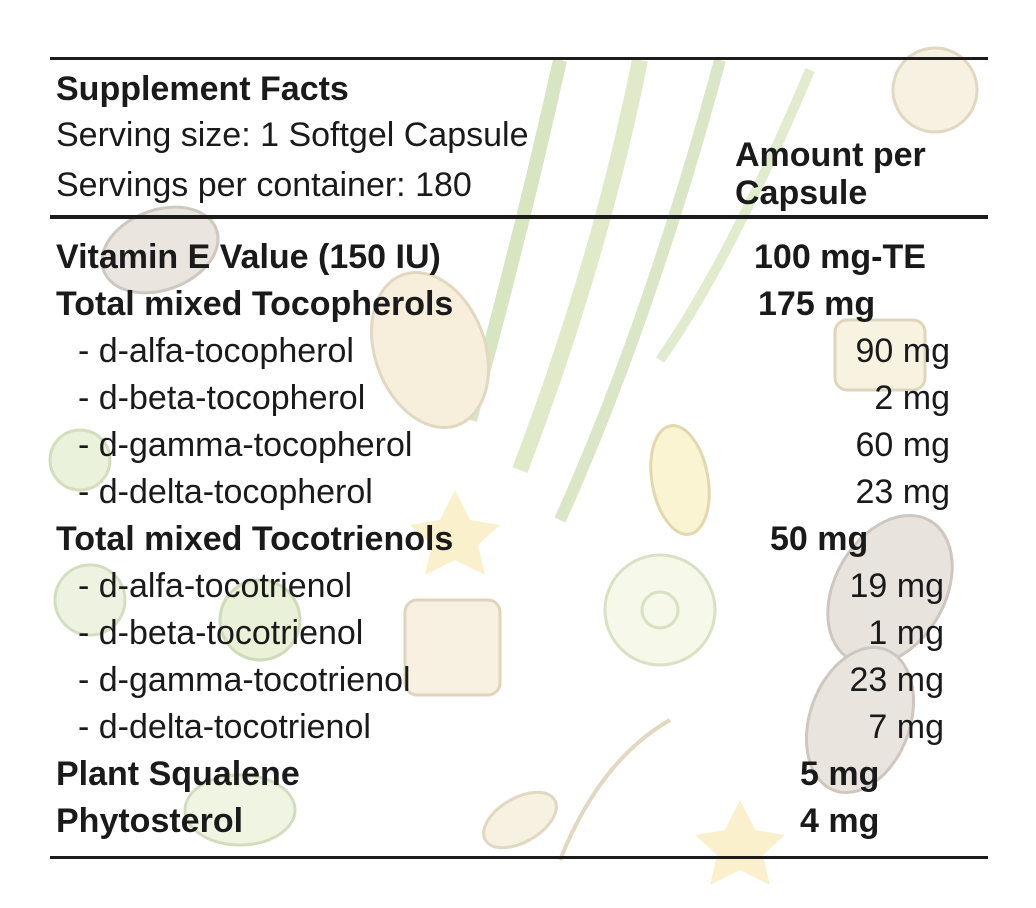 This screenshot has width=1036, height=908. I want to click on amount-column-header: Amount per Capsule, so click(830, 174).